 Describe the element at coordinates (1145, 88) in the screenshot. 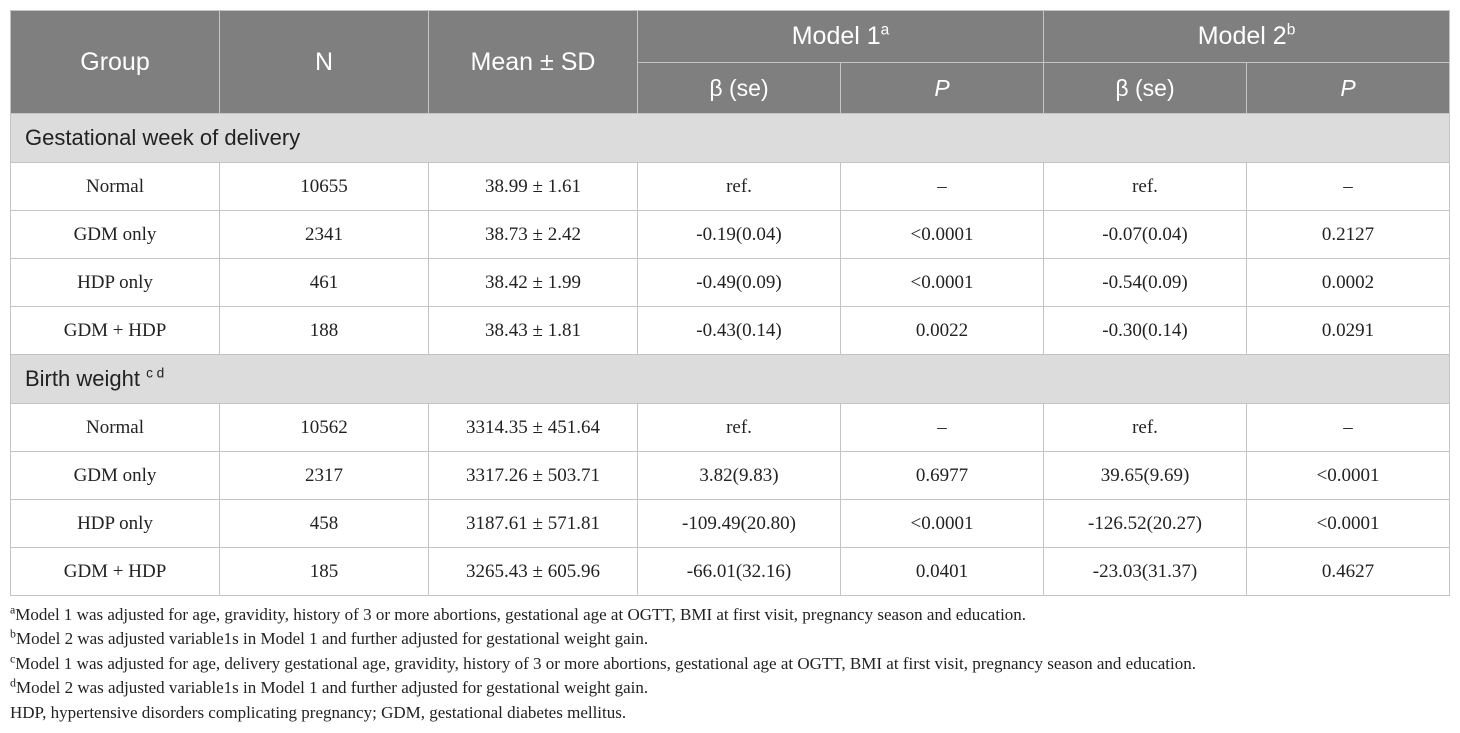

I see `header-model-2-beta: β (se)` at that location.